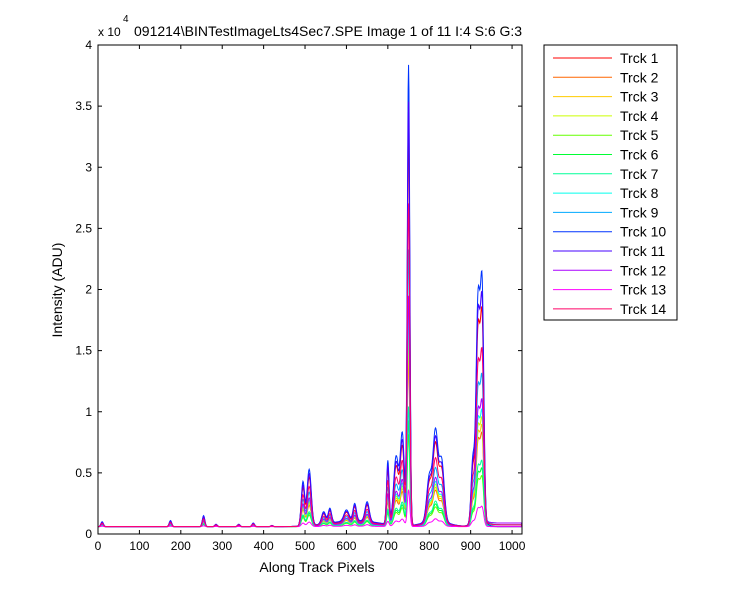  What do you see at coordinates (643, 232) in the screenshot?
I see `legend-label-10: Trck 10` at bounding box center [643, 232].